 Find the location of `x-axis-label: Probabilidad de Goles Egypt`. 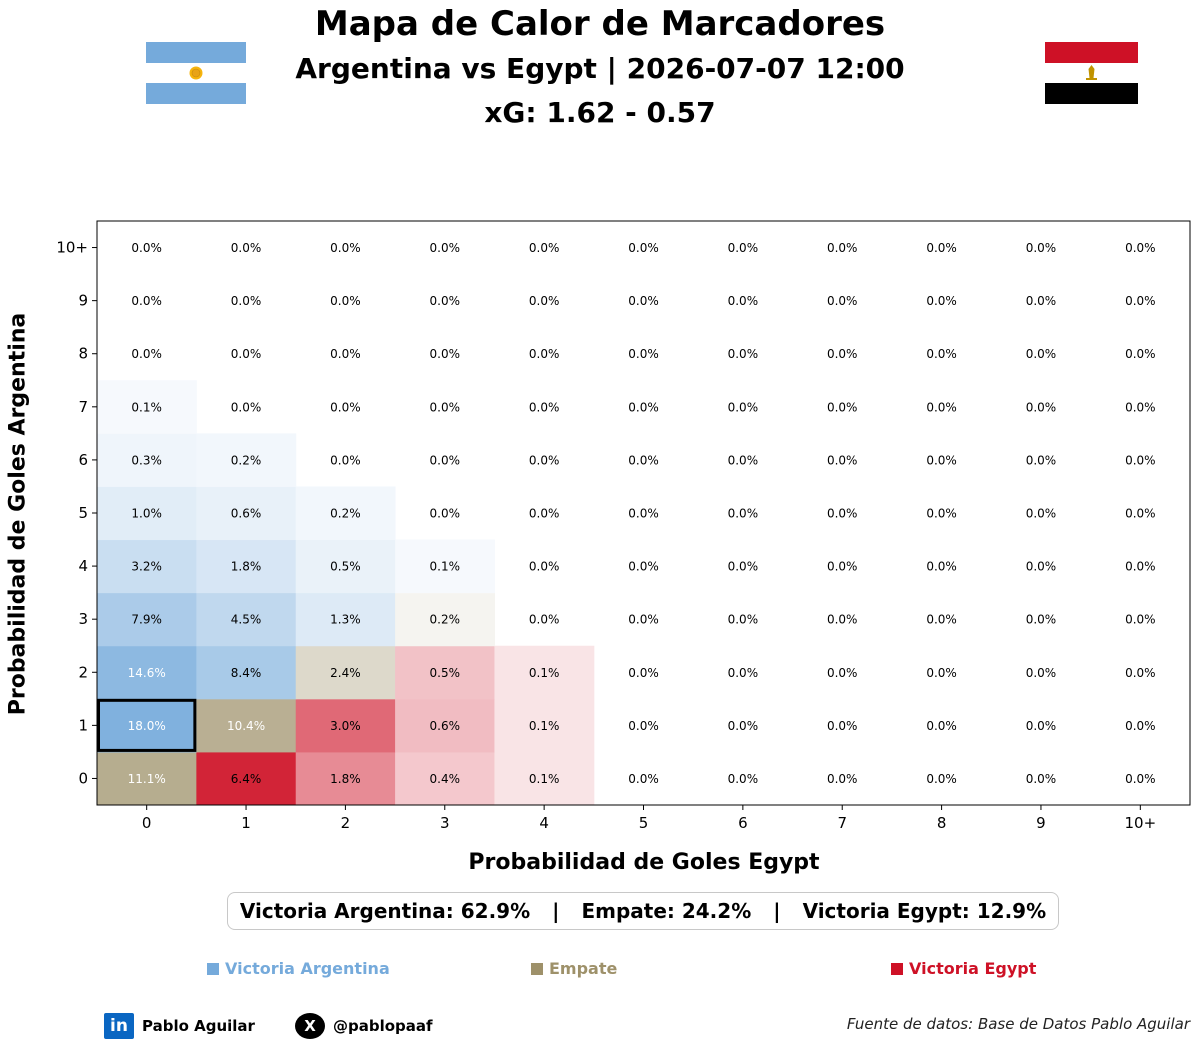

x-axis-label: Probabilidad de Goles Egypt is located at coordinates (644, 862).